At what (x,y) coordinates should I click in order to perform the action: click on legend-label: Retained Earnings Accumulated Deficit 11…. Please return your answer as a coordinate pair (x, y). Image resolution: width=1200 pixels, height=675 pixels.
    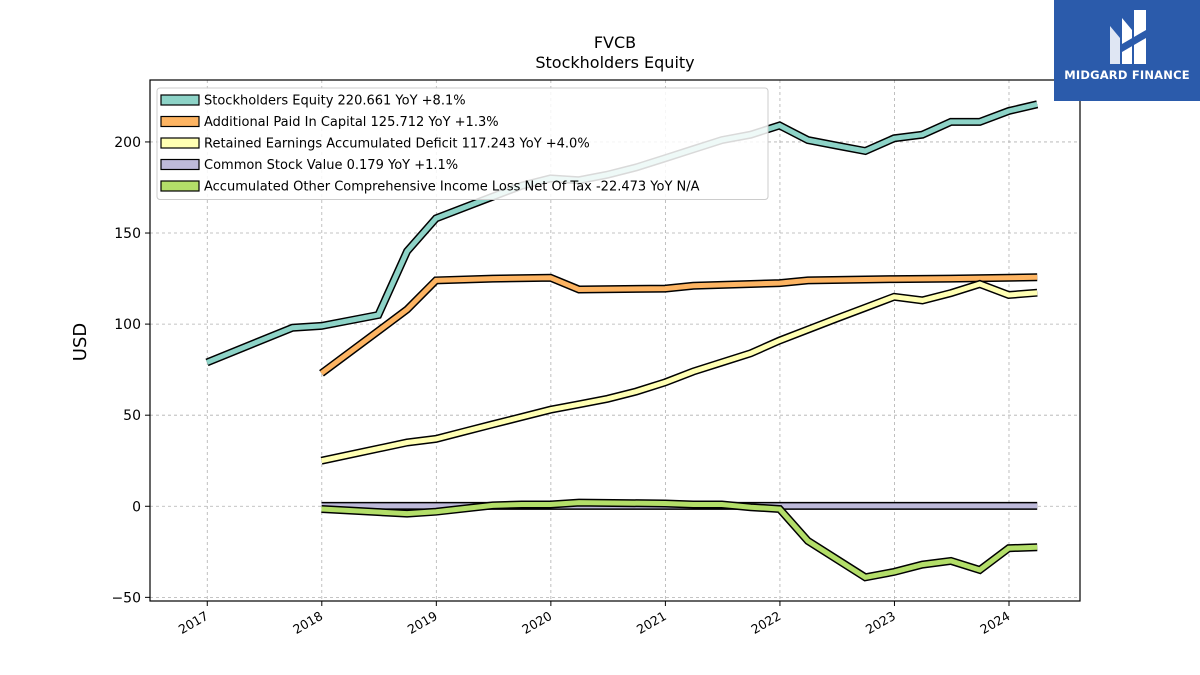
    Looking at the image, I should click on (397, 144).